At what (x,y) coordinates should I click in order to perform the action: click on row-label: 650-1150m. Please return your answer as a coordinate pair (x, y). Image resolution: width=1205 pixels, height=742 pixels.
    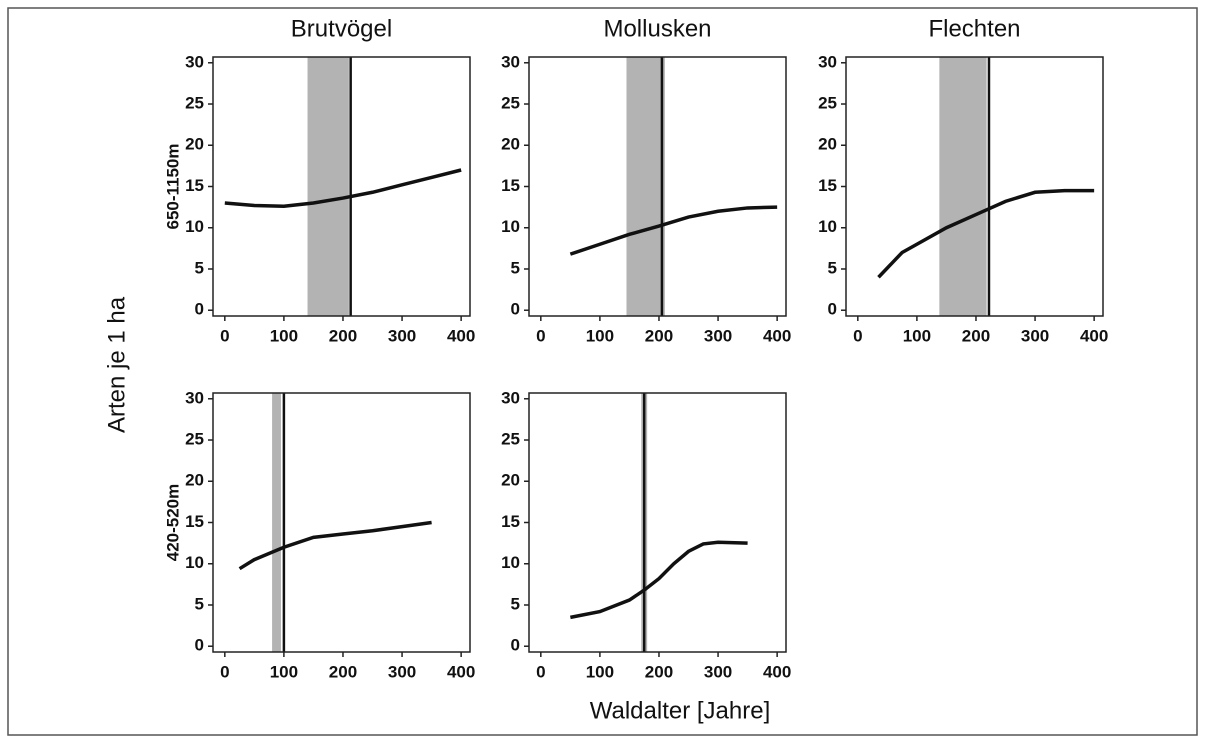
    Looking at the image, I should click on (172, 186).